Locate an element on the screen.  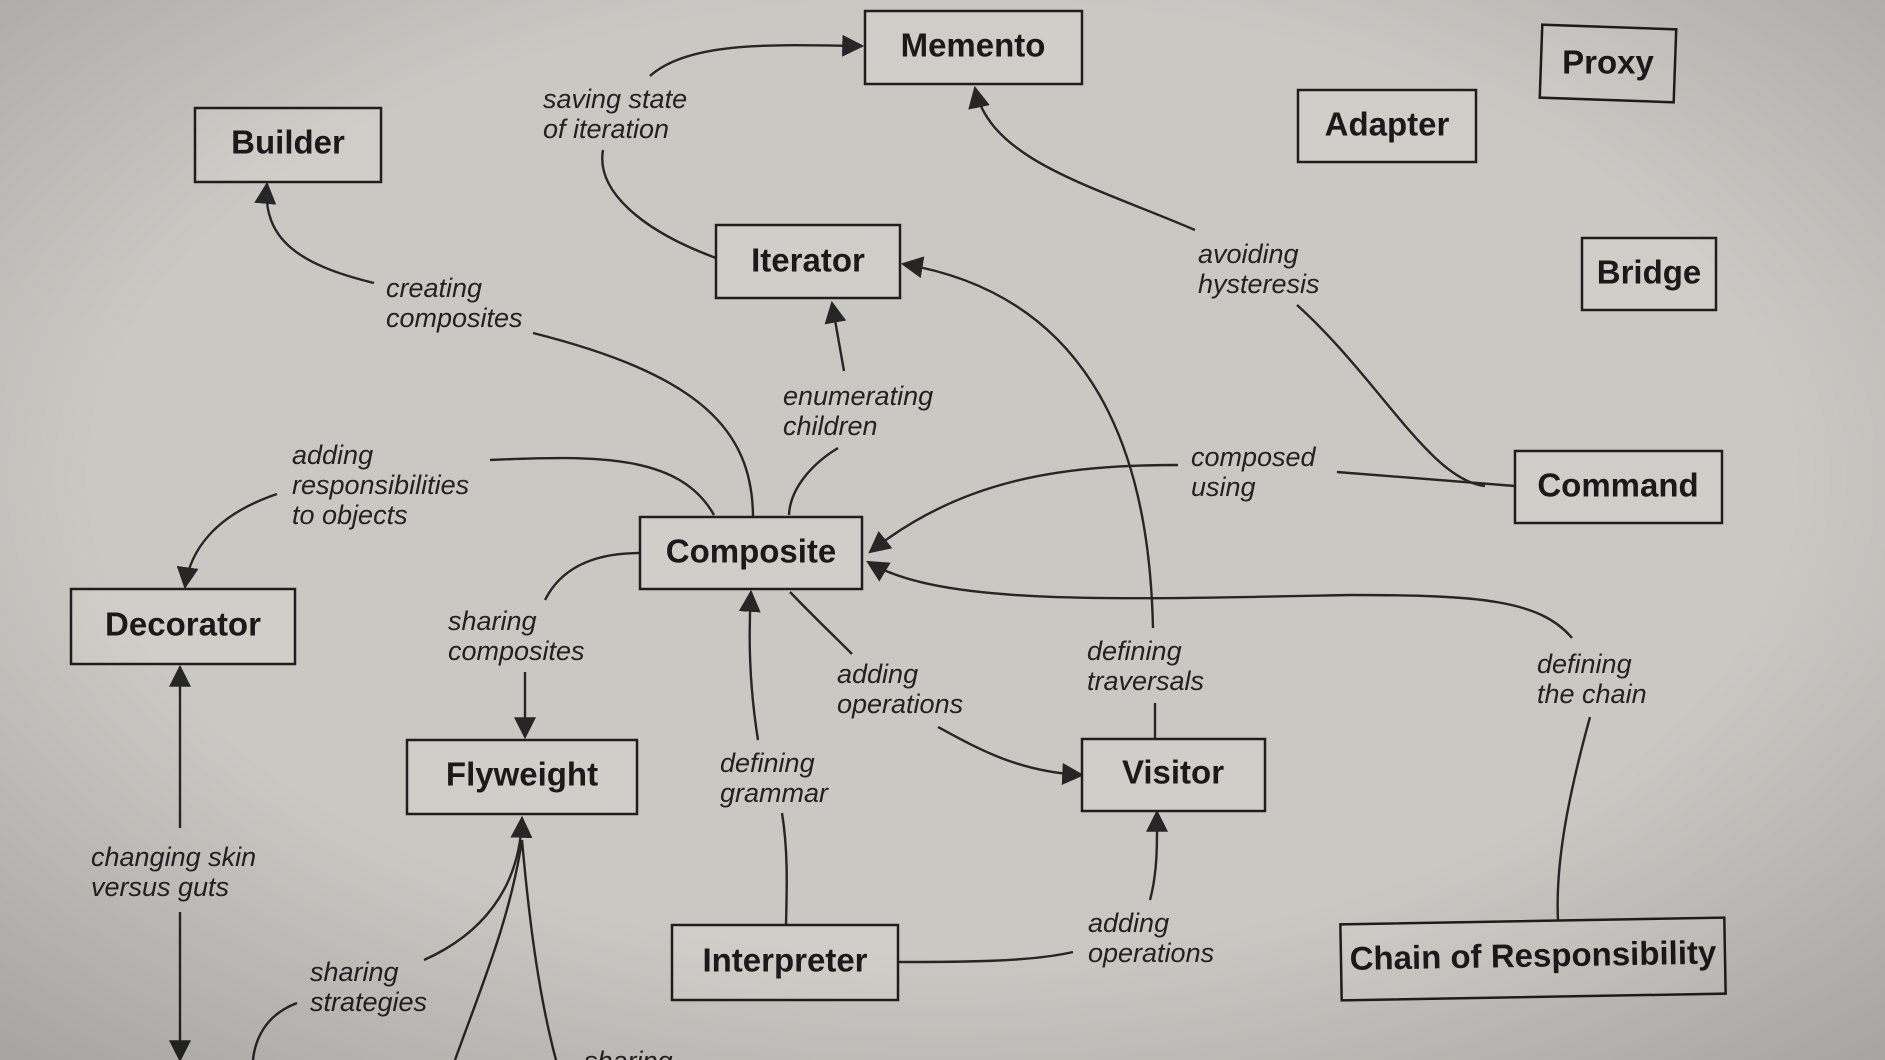
pattern-bridge-label: Bridge is located at coordinates (1649, 272).